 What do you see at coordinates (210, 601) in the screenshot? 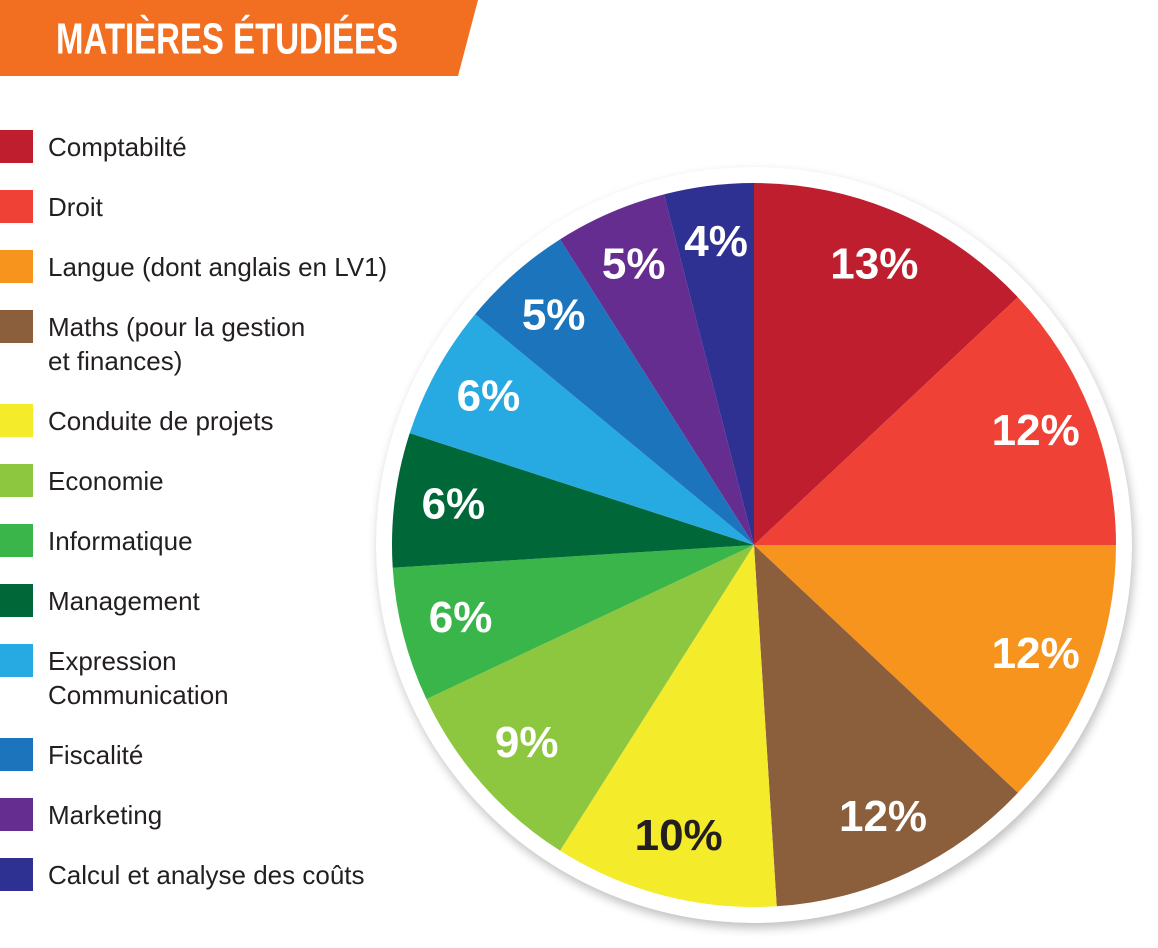
I see `legend-item: Management` at bounding box center [210, 601].